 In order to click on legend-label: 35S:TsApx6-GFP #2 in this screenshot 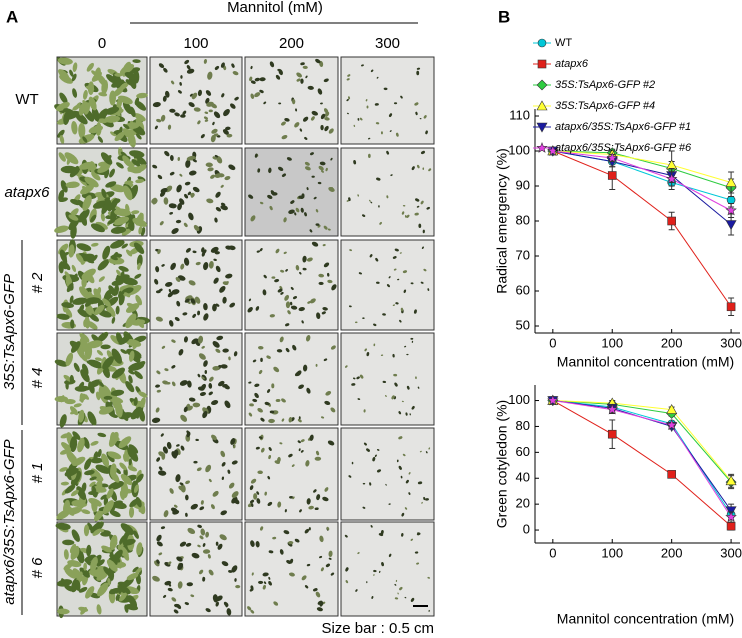, I will do `click(605, 85)`.